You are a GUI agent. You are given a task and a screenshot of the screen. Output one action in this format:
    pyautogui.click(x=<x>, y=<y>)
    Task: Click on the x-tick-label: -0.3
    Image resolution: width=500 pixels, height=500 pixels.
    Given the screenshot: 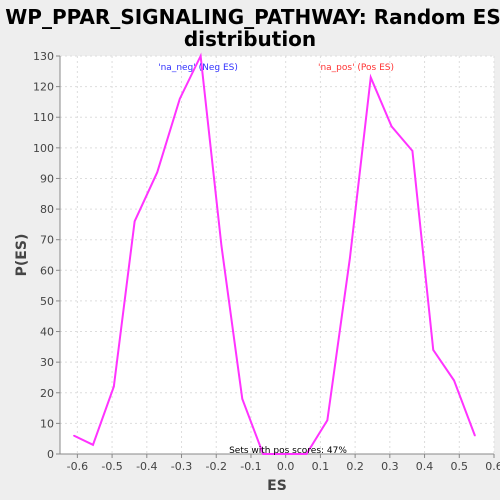 What is the action you would take?
    pyautogui.click(x=181, y=466)
    